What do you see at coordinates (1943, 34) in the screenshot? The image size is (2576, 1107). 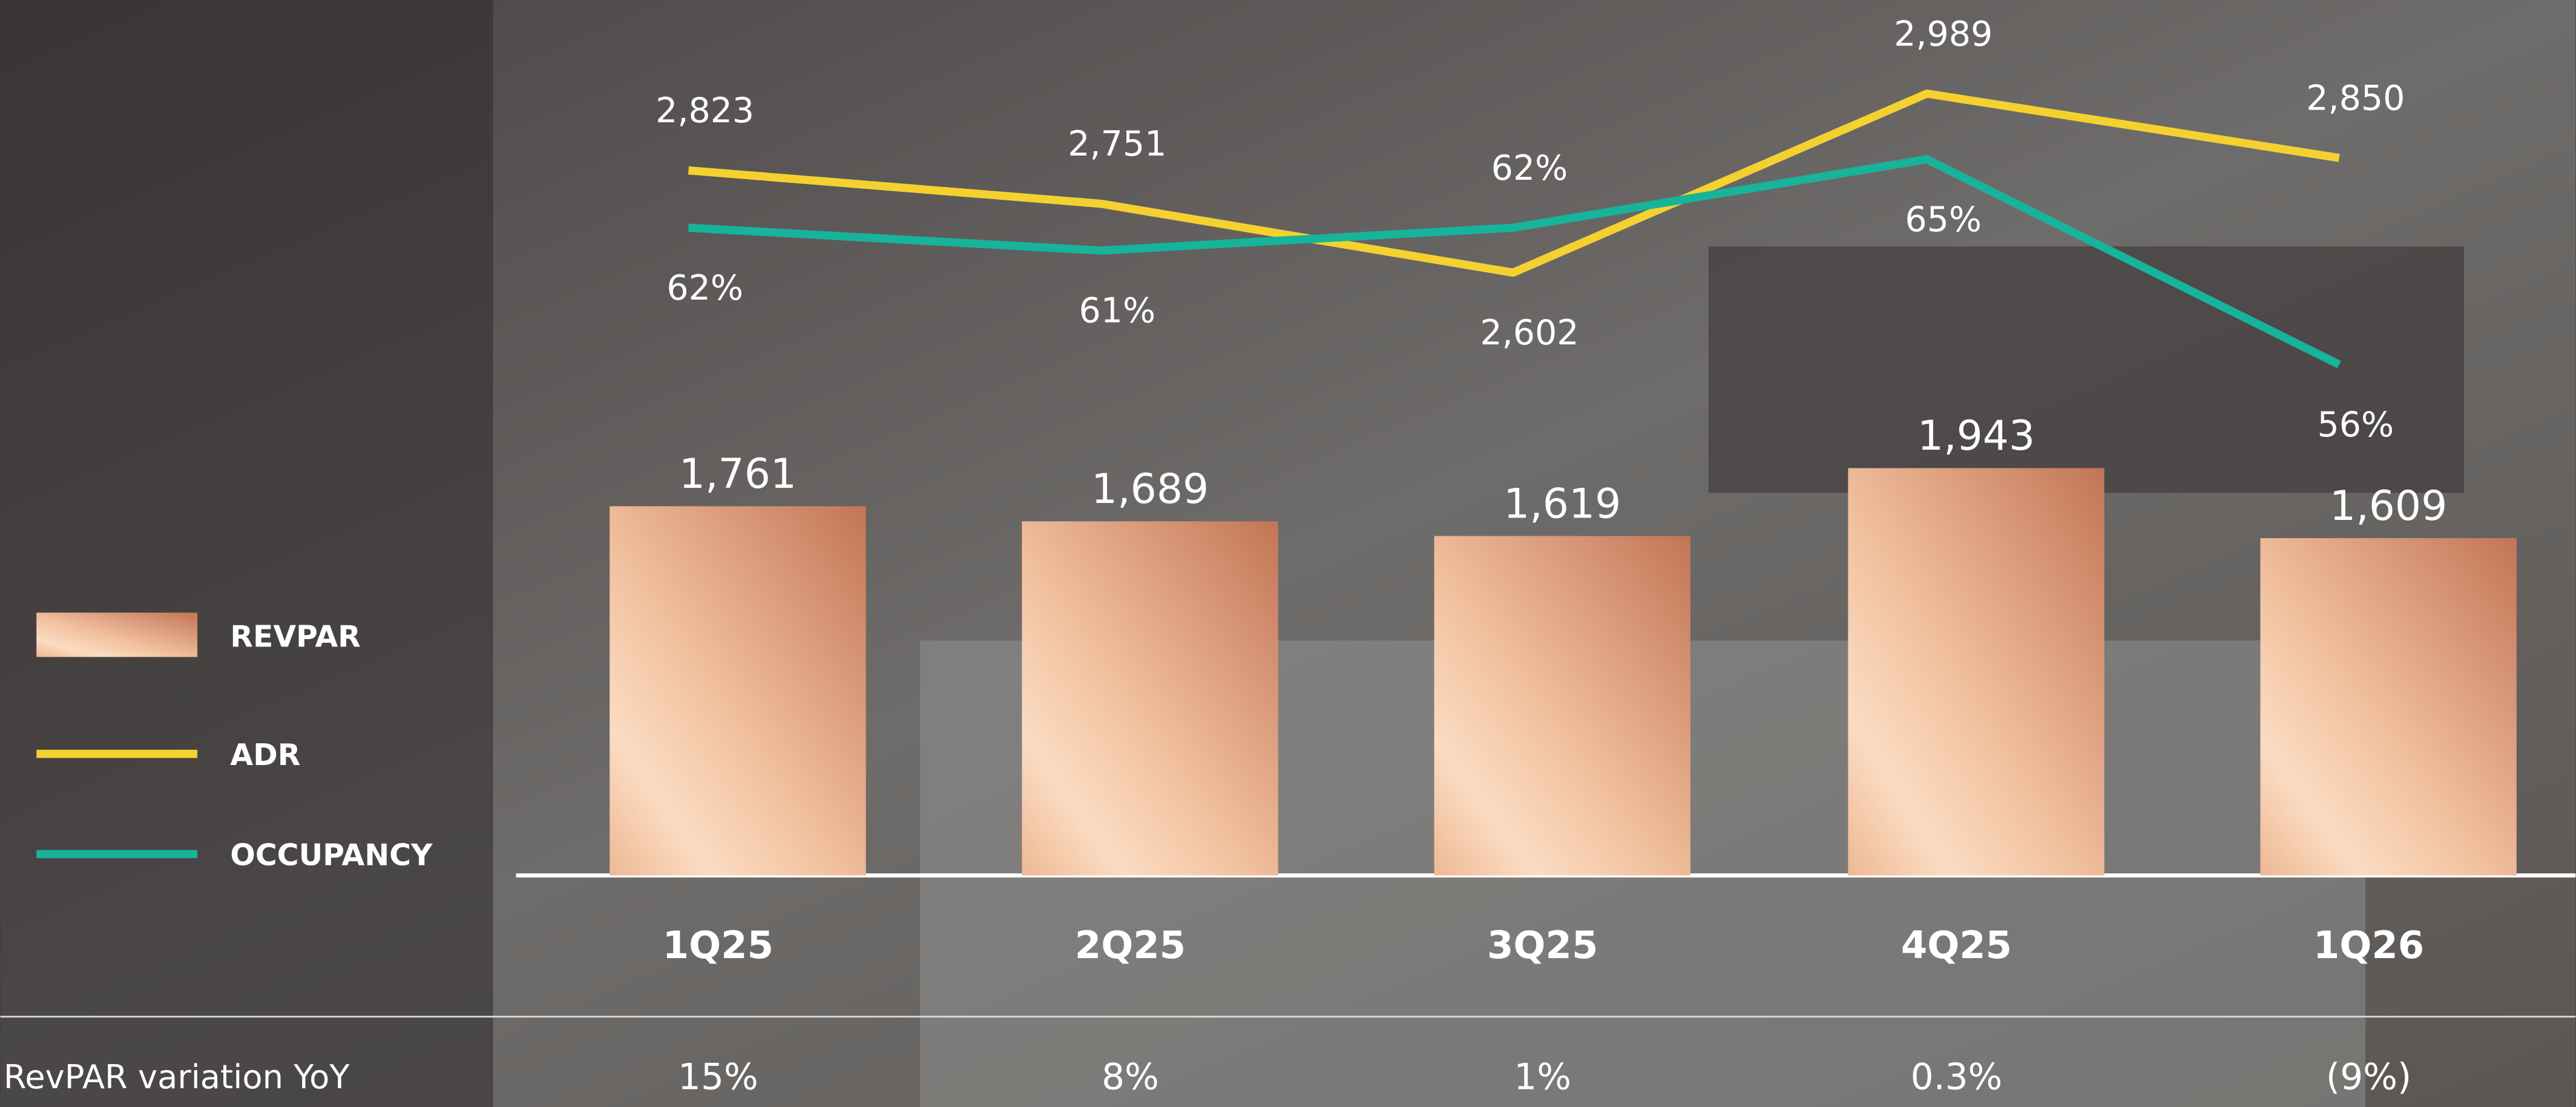 I see `line-value-label: 2,989` at bounding box center [1943, 34].